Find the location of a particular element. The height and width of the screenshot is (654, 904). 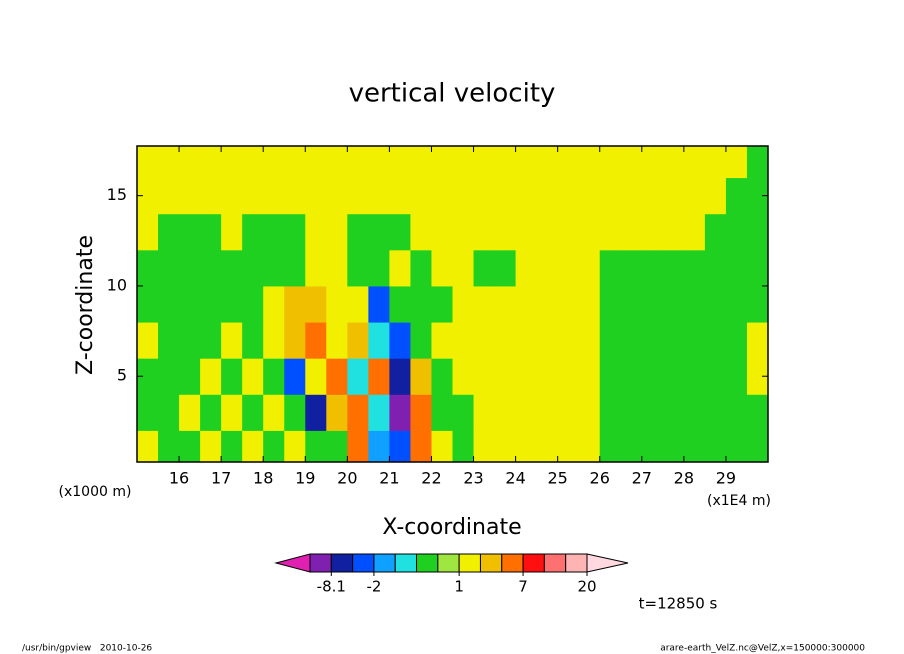

colorbar-label: 7 is located at coordinates (523, 587).